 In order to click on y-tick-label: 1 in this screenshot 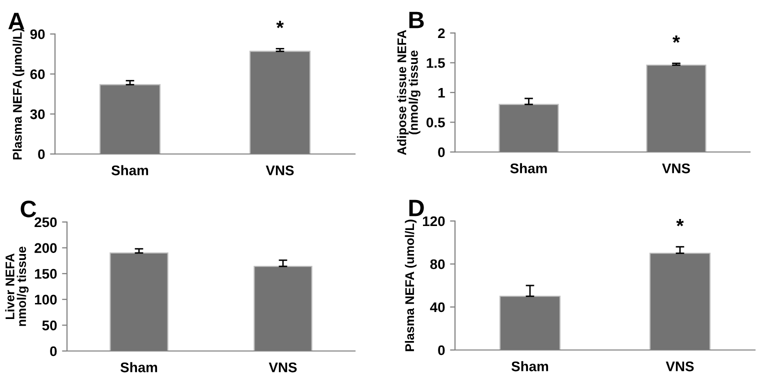, I will do `click(441, 93)`.